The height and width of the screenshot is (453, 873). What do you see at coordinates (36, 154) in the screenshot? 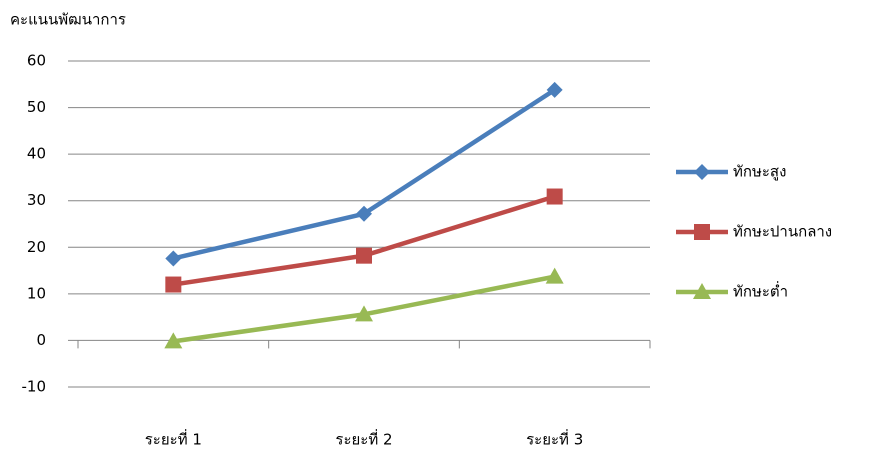
I see `y-tick-label: 40` at bounding box center [36, 154].